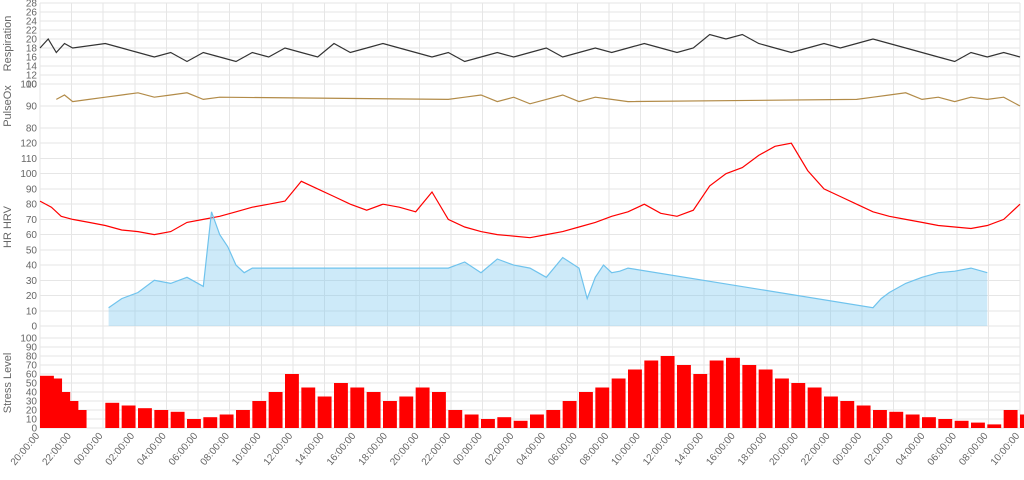 This screenshot has width=1024, height=480. I want to click on respiration-series-line, so click(530, 48).